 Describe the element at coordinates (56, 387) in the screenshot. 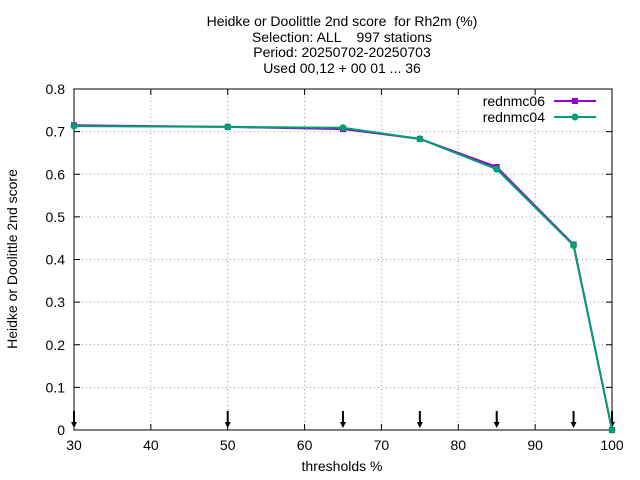

I see `y-tick-label: 0.1` at that location.